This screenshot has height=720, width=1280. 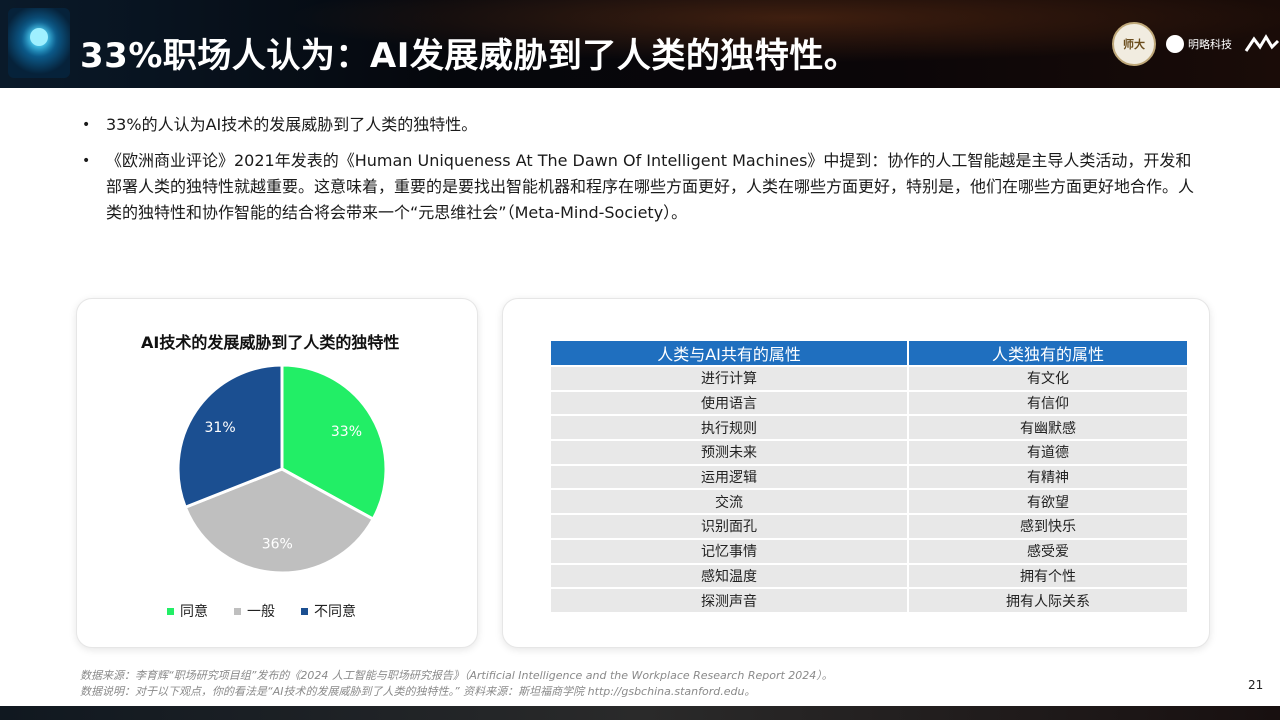 I want to click on brand-circle-icon, so click(x=1175, y=44).